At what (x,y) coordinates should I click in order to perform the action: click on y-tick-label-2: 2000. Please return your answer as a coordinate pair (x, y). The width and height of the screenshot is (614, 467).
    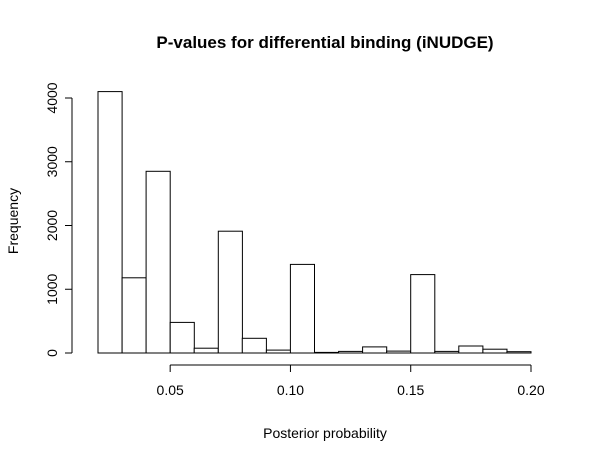
    Looking at the image, I should click on (52, 225).